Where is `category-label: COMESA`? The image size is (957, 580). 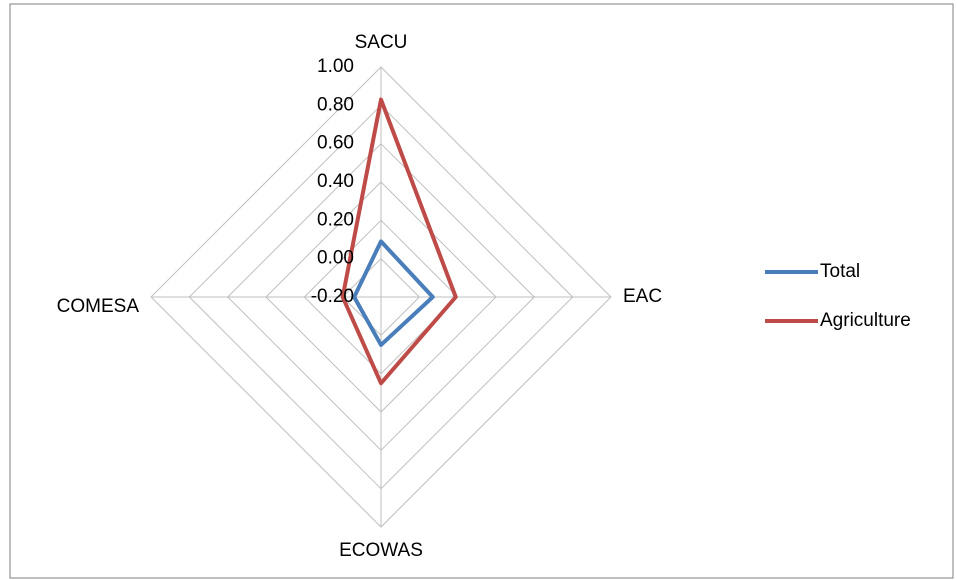 category-label: COMESA is located at coordinates (98, 306).